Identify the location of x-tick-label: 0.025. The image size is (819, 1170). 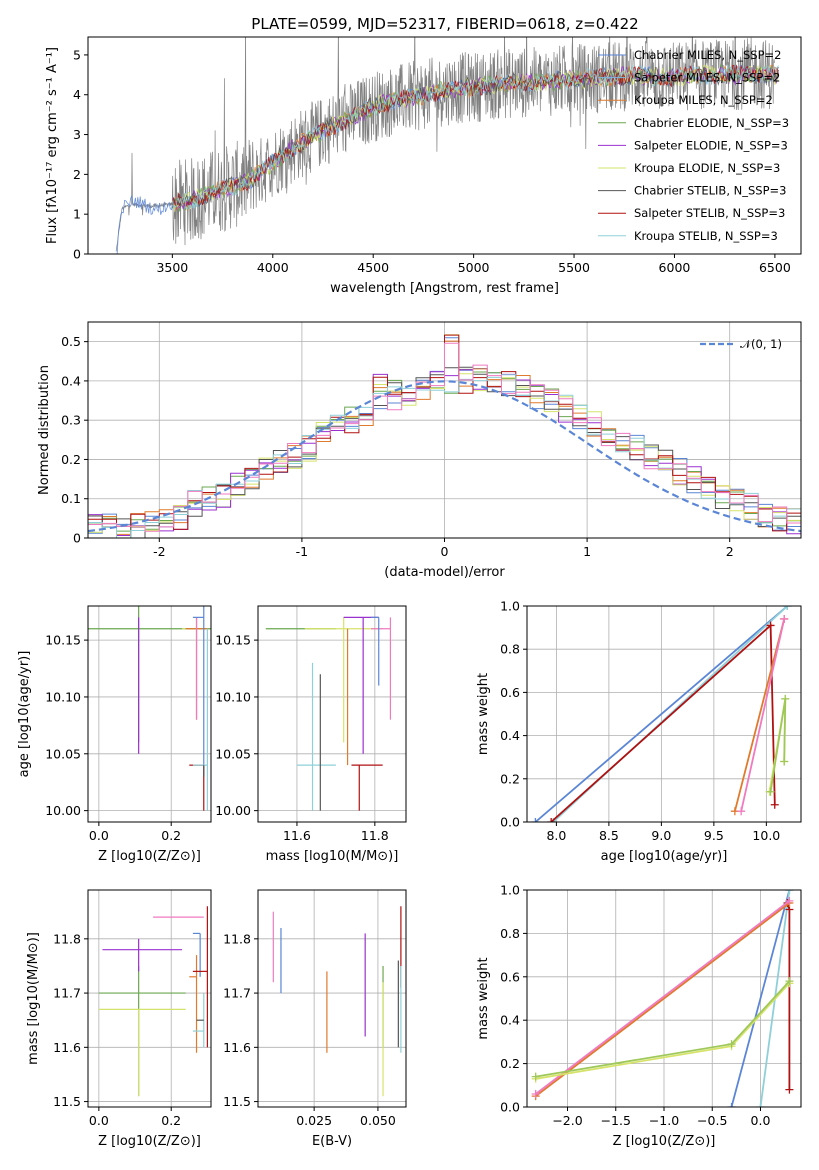
(314, 1120).